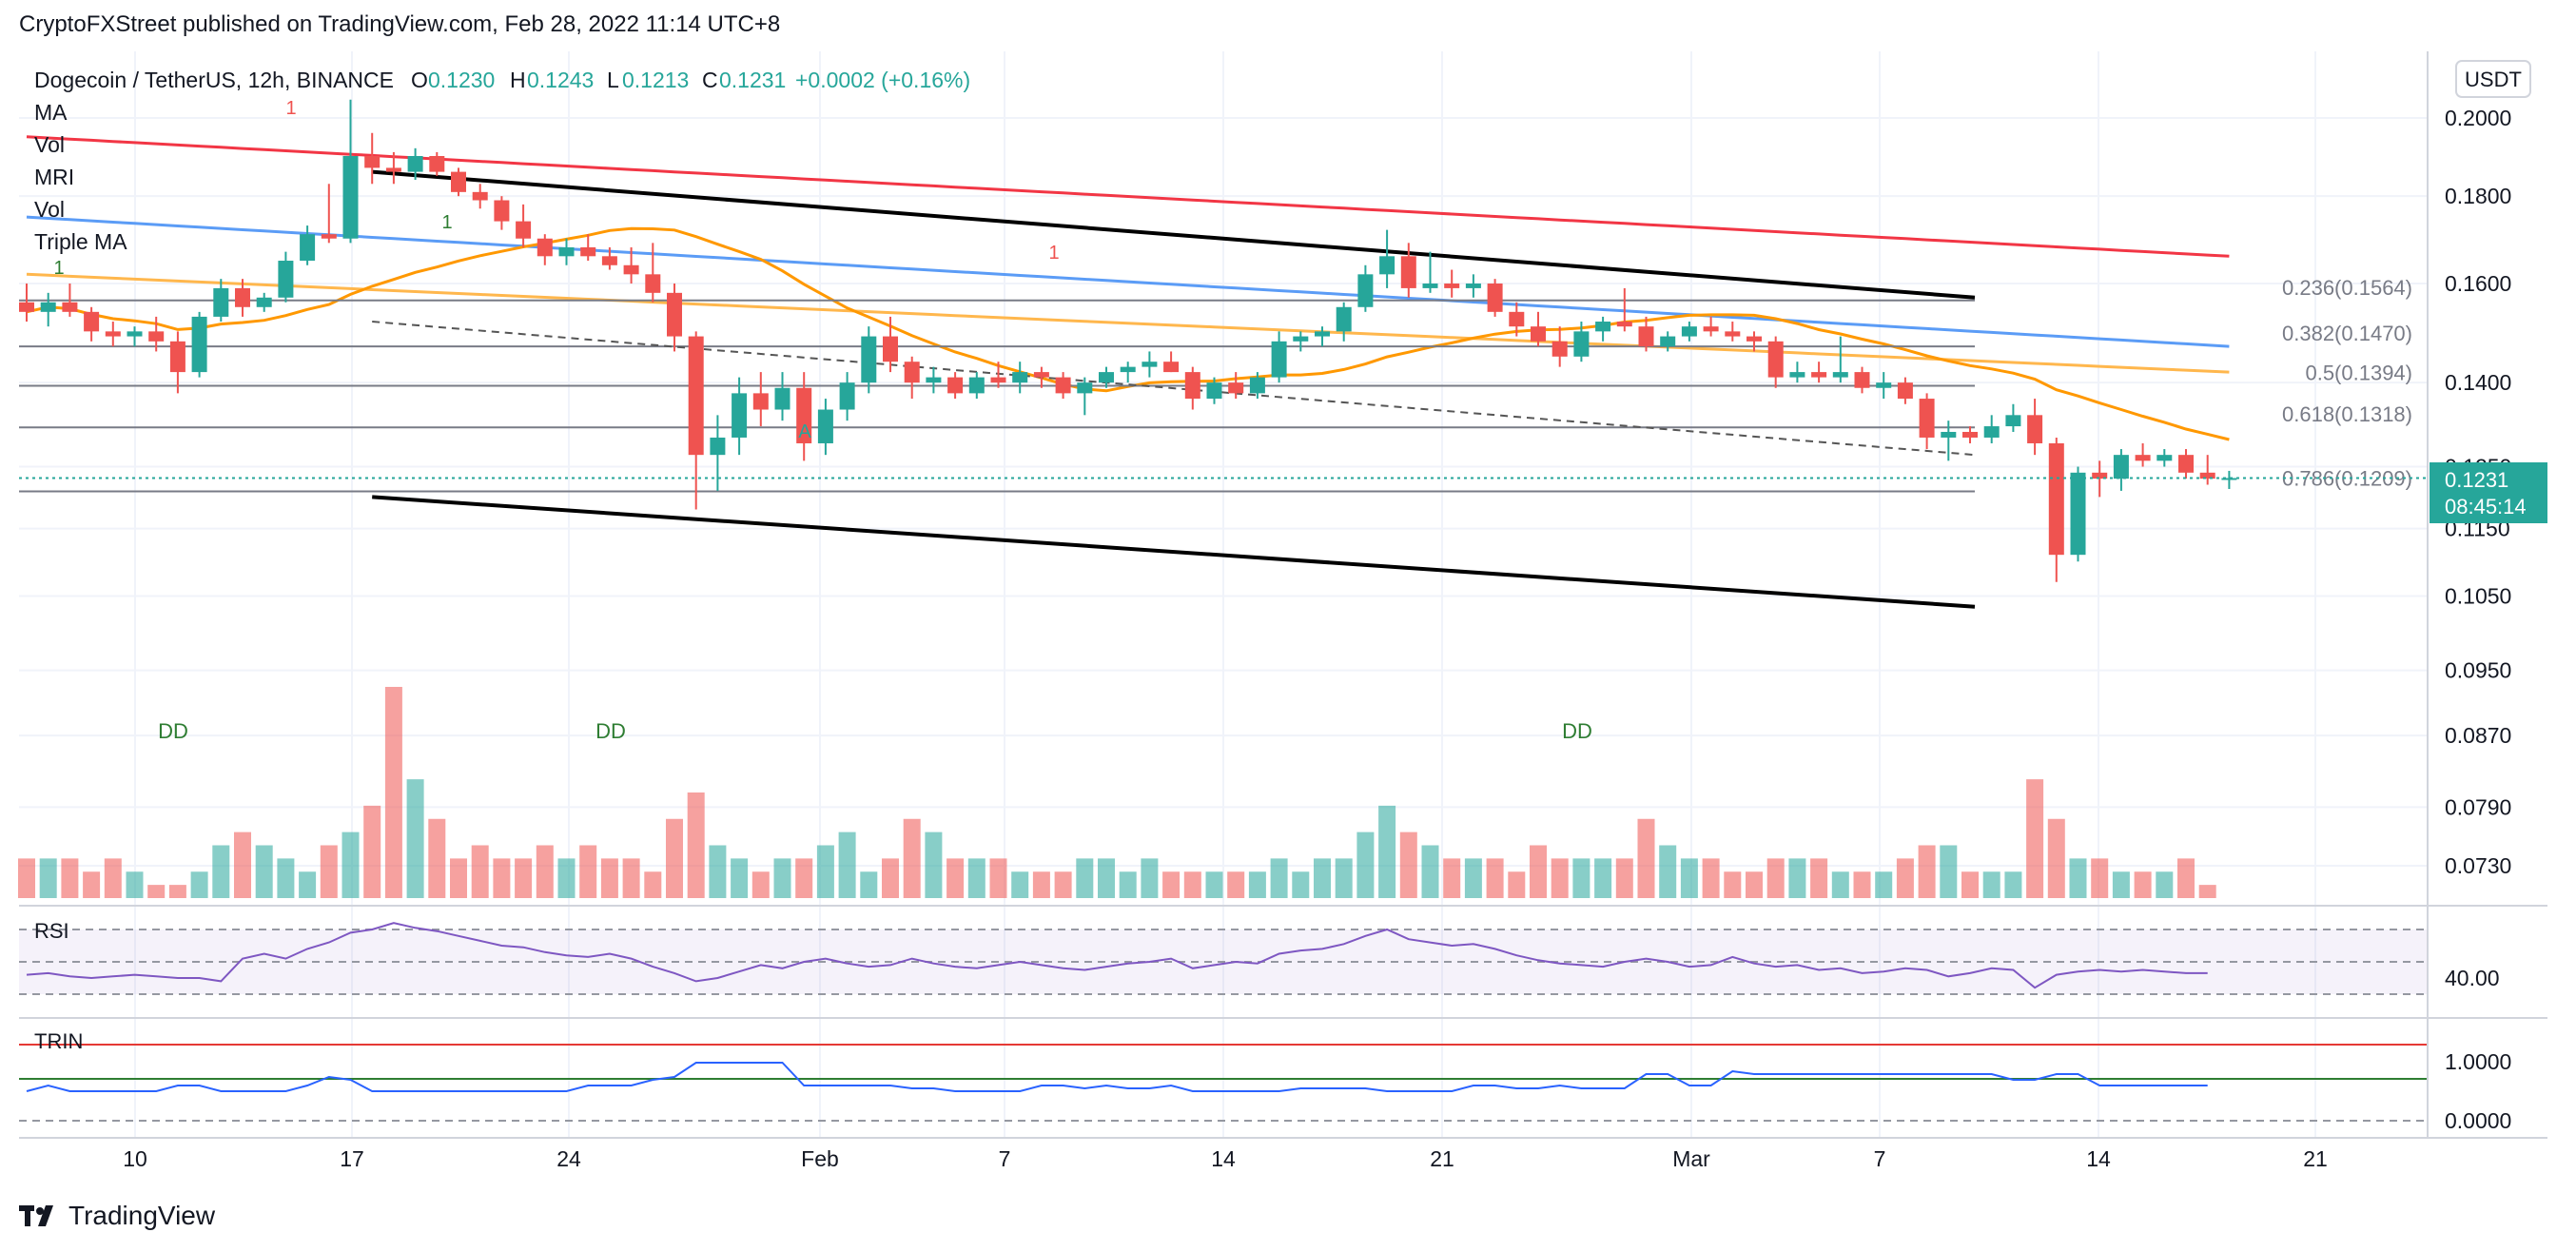 This screenshot has height=1252, width=2576. I want to click on tradingview-logo-icon, so click(36, 1215).